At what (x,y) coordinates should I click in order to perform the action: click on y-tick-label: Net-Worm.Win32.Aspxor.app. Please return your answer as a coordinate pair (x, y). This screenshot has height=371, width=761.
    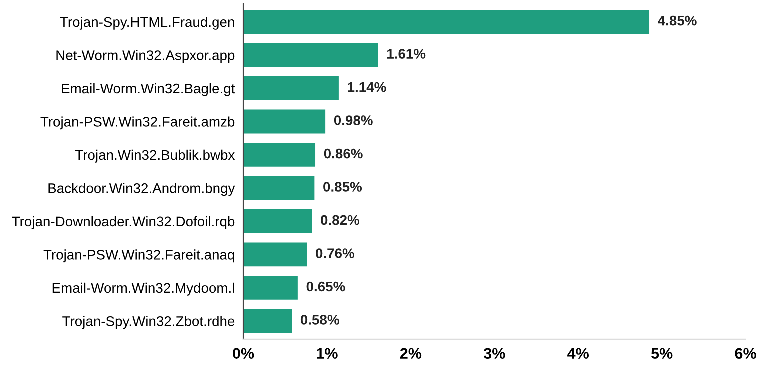
    Looking at the image, I should click on (145, 57).